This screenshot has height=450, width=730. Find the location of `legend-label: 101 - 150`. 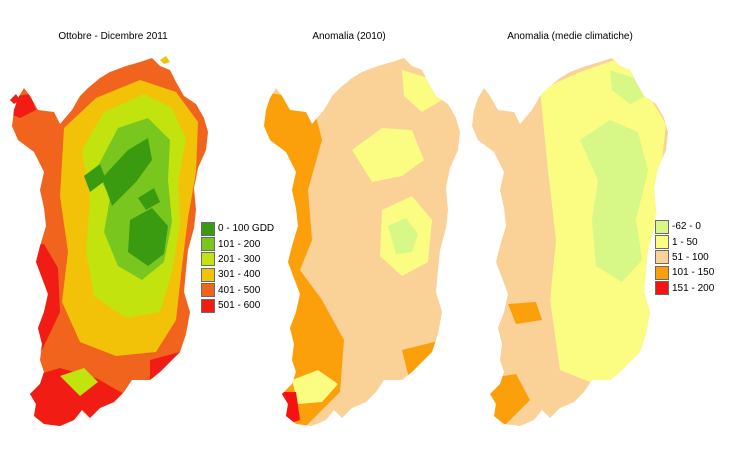

legend-label: 101 - 150 is located at coordinates (693, 273).